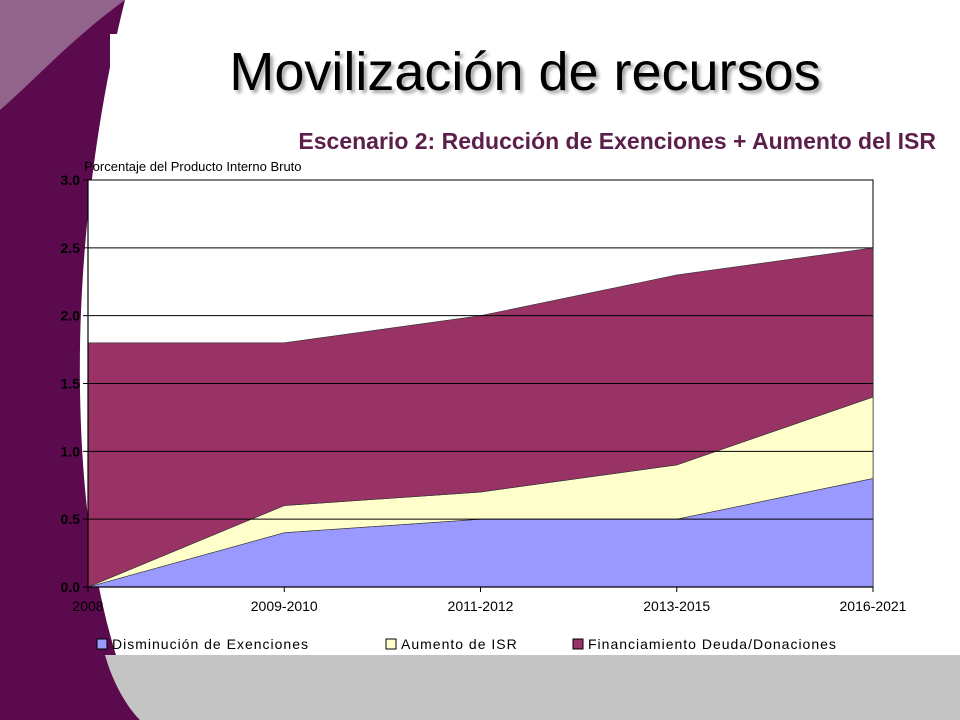 The height and width of the screenshot is (720, 960). What do you see at coordinates (481, 606) in the screenshot?
I see `x-tick-label: 2011-2012` at bounding box center [481, 606].